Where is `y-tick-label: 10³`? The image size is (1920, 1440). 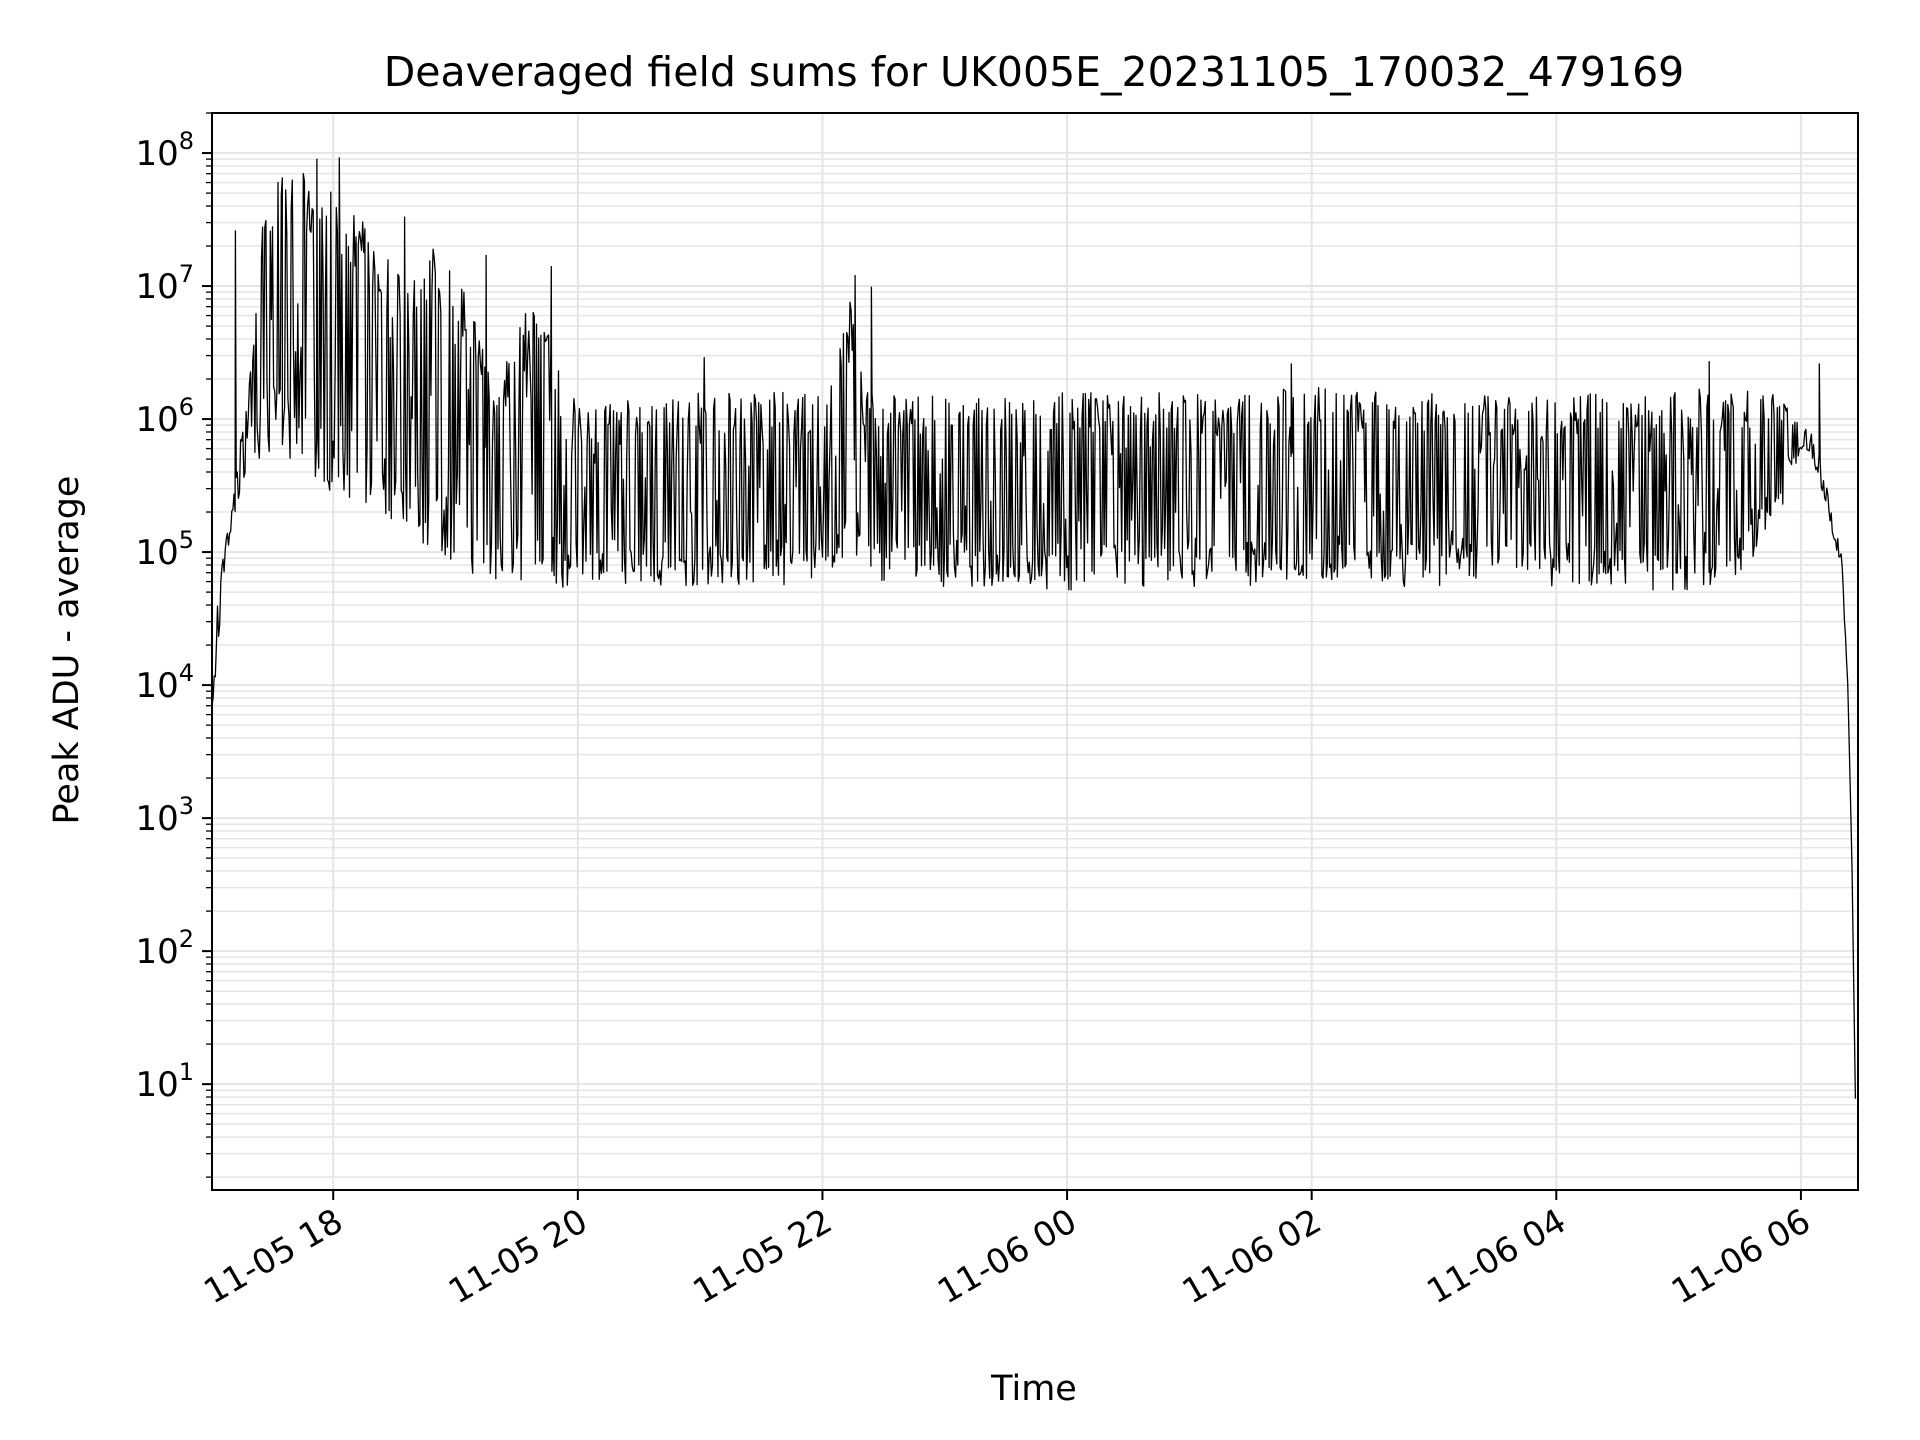
y-tick-label: 10³ is located at coordinates (164, 815).